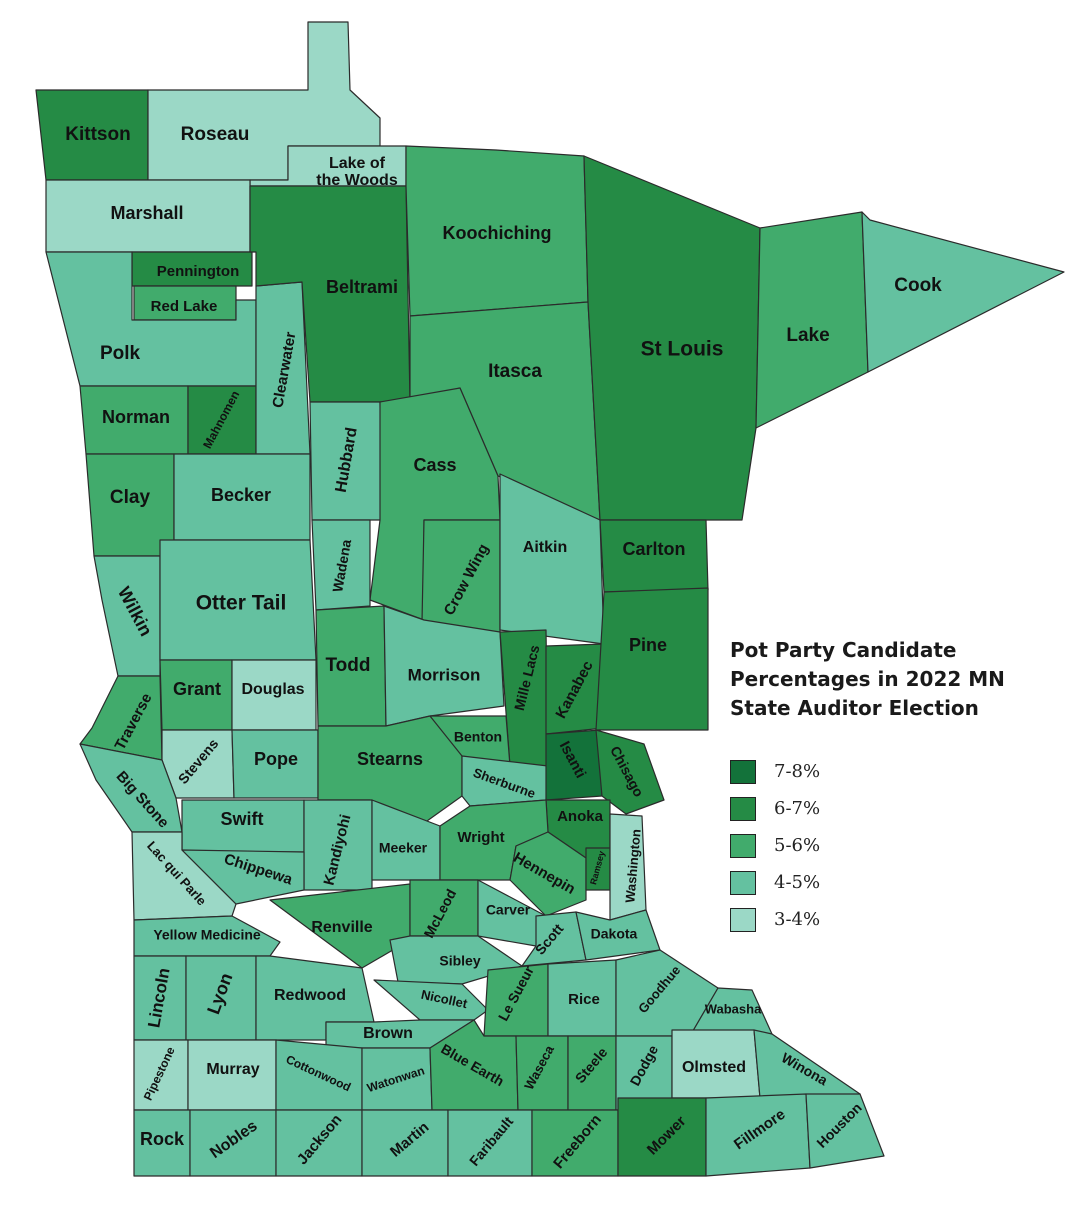  What do you see at coordinates (341, 565) in the screenshot?
I see `county-wadena` at bounding box center [341, 565].